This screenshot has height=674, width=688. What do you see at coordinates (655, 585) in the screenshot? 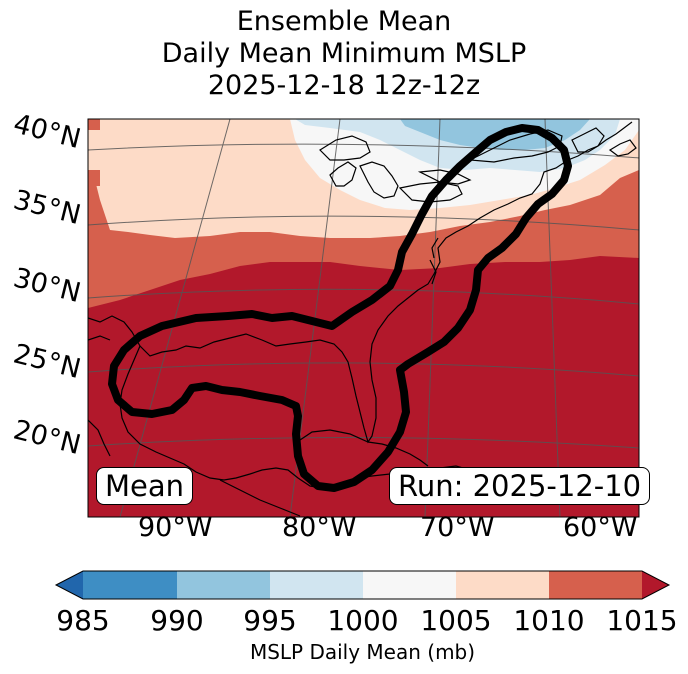
I see `colorbar-extend-high` at bounding box center [655, 585].